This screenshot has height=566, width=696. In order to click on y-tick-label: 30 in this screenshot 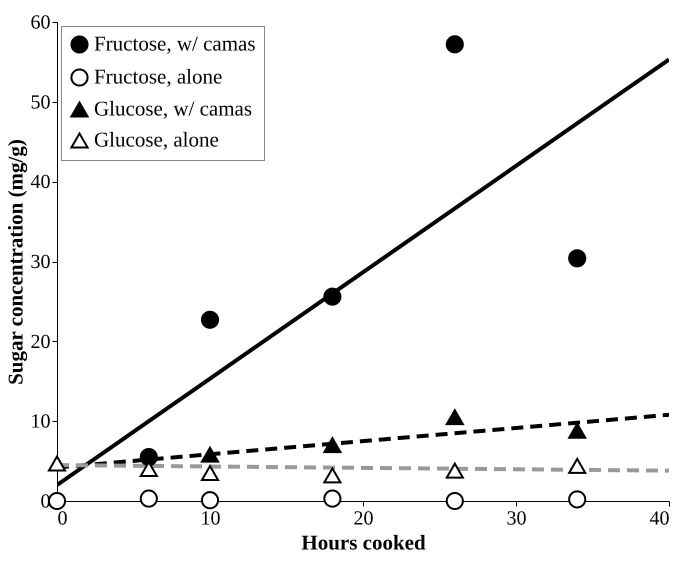, I will do `click(40, 262)`.